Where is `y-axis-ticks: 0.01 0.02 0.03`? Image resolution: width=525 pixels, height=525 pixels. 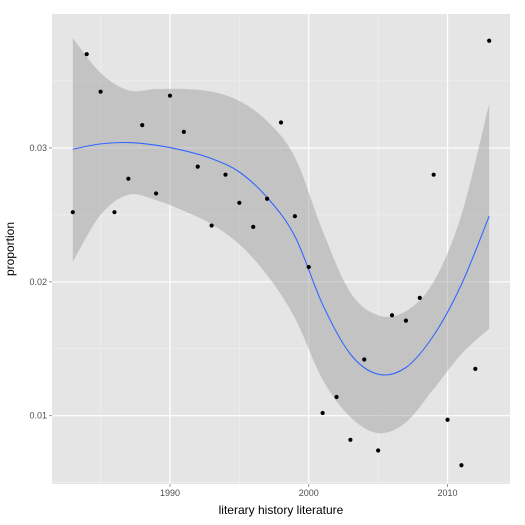
y-axis-ticks: 0.01 0.02 0.03 is located at coordinates (40, 282).